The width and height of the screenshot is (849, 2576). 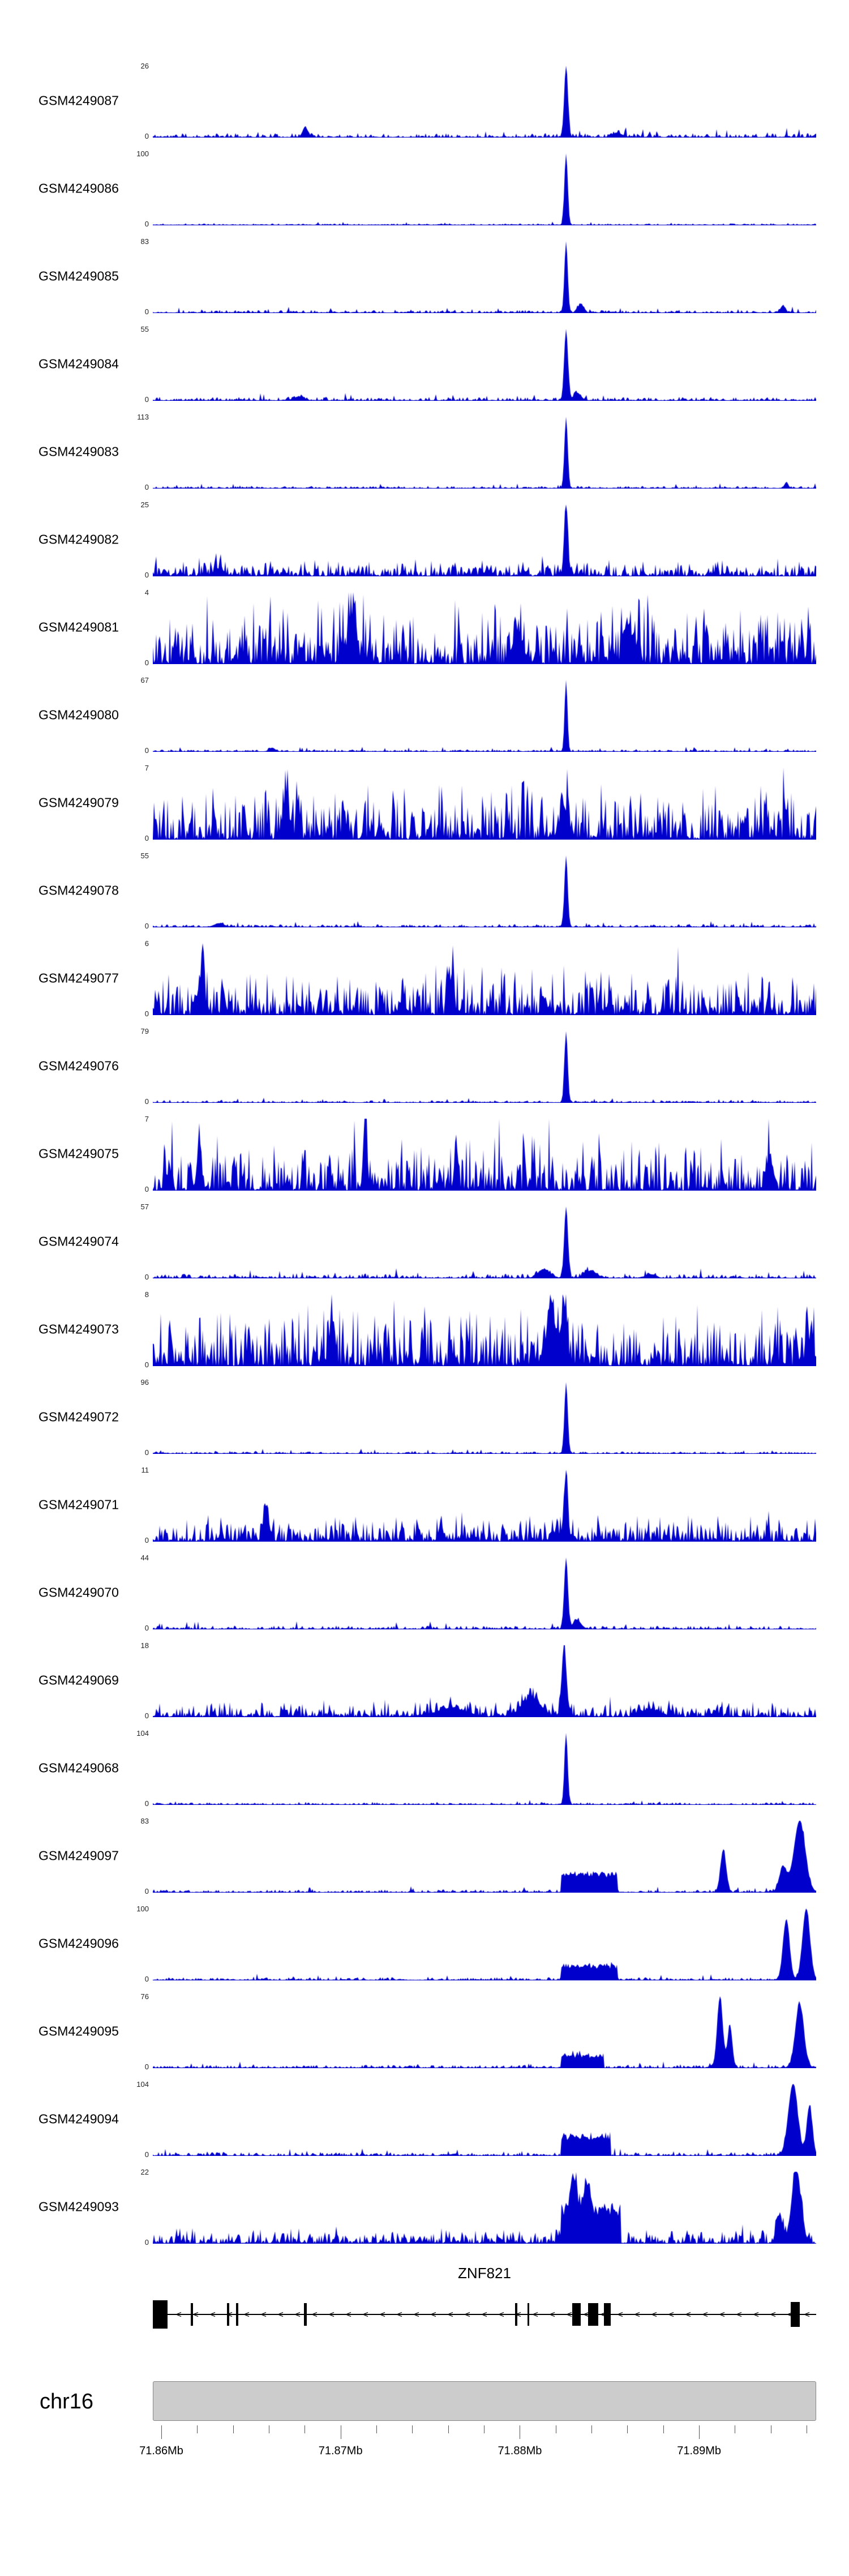 What do you see at coordinates (78, 2118) in the screenshot?
I see `track-label: GSM4249094` at bounding box center [78, 2118].